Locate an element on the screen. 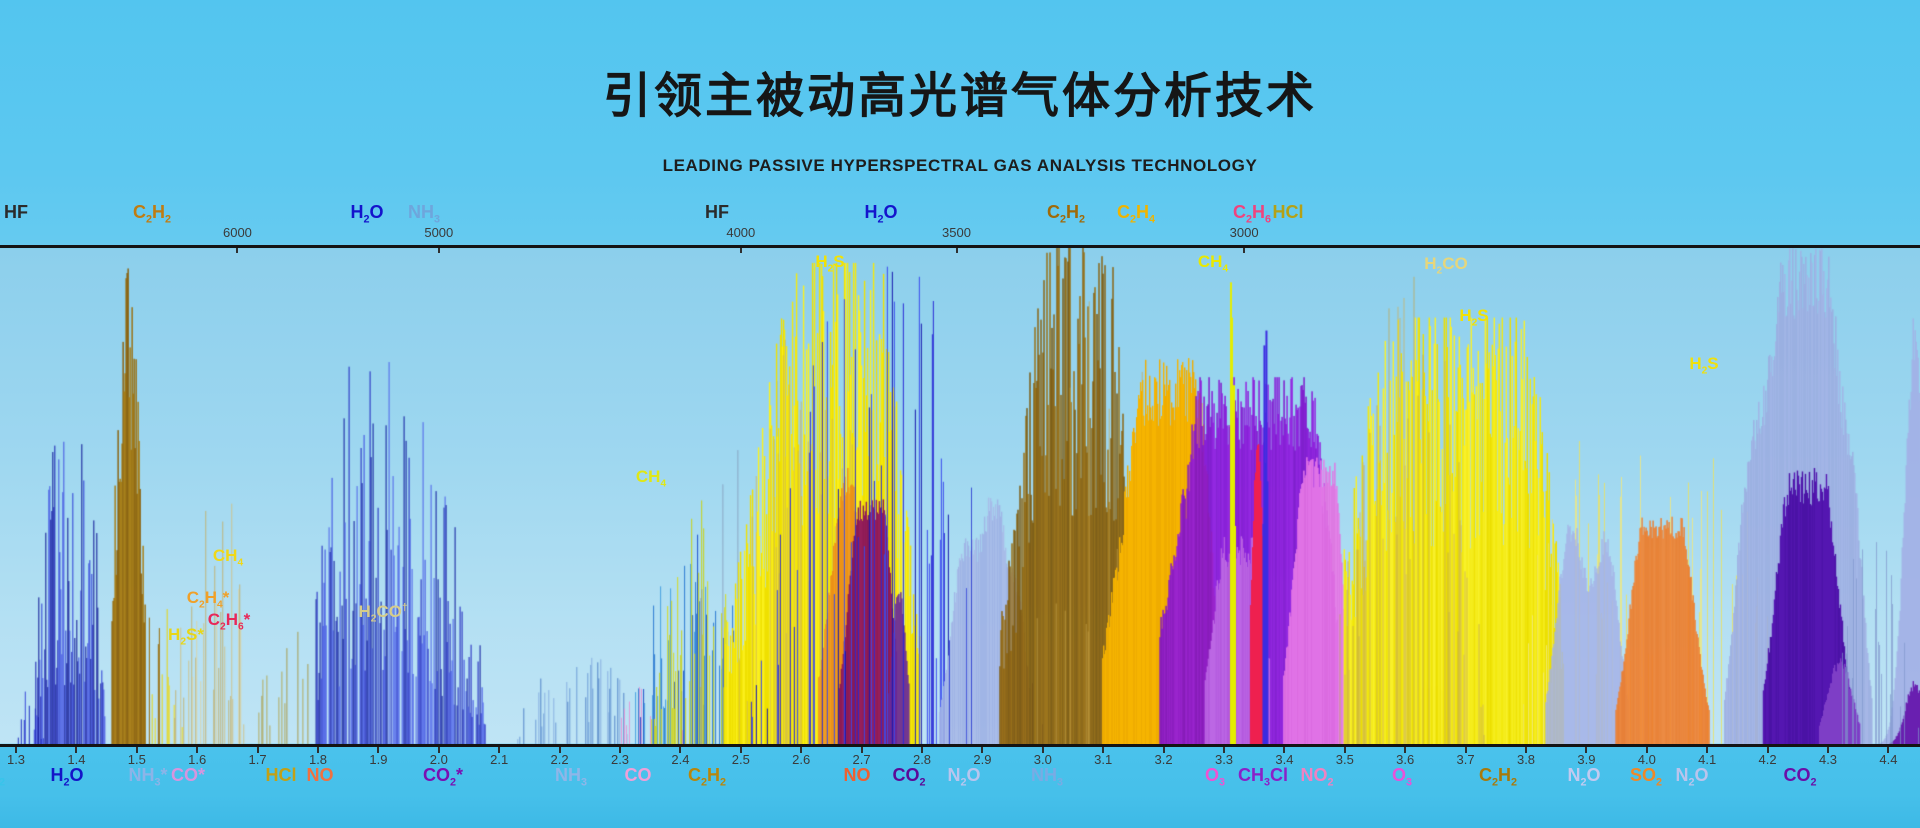 This screenshot has width=1920, height=828. bottom-tick-label-3.3: 3.3 is located at coordinates (1224, 759).